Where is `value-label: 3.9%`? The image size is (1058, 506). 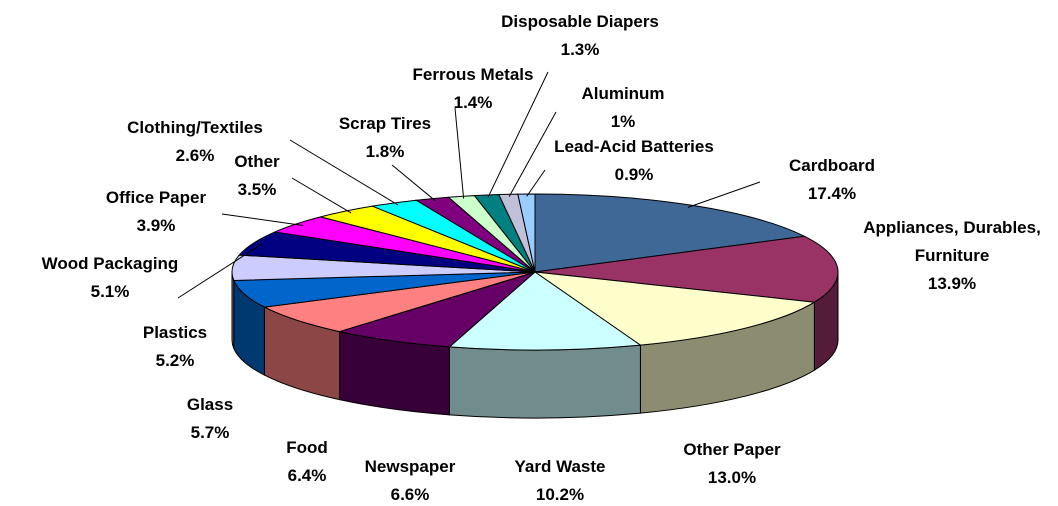 value-label: 3.9% is located at coordinates (156, 225).